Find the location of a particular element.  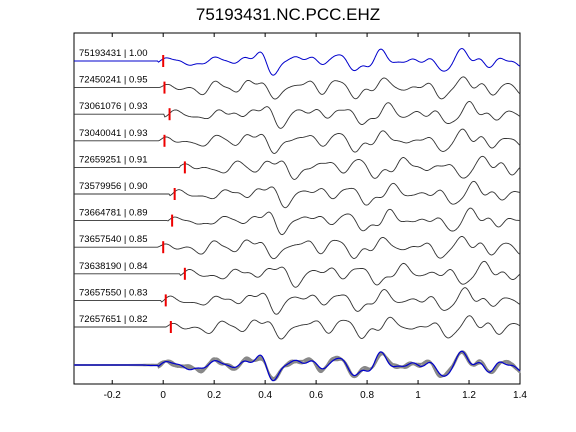

stack-reference-trace is located at coordinates (297, 366).